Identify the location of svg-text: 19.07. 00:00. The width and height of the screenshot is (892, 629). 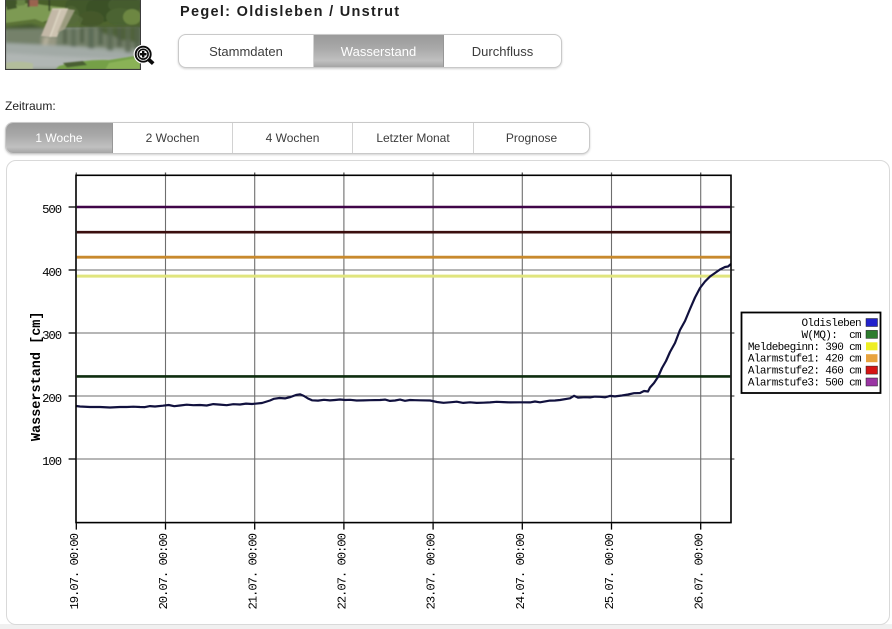
(75, 571).